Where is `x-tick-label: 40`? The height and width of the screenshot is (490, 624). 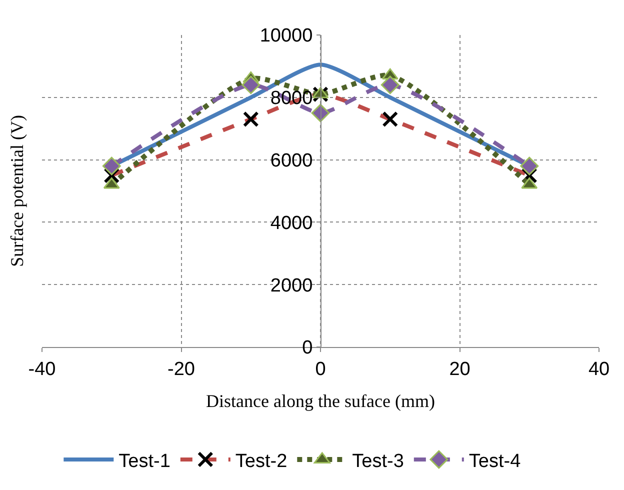 x-tick-label: 40 is located at coordinates (599, 369).